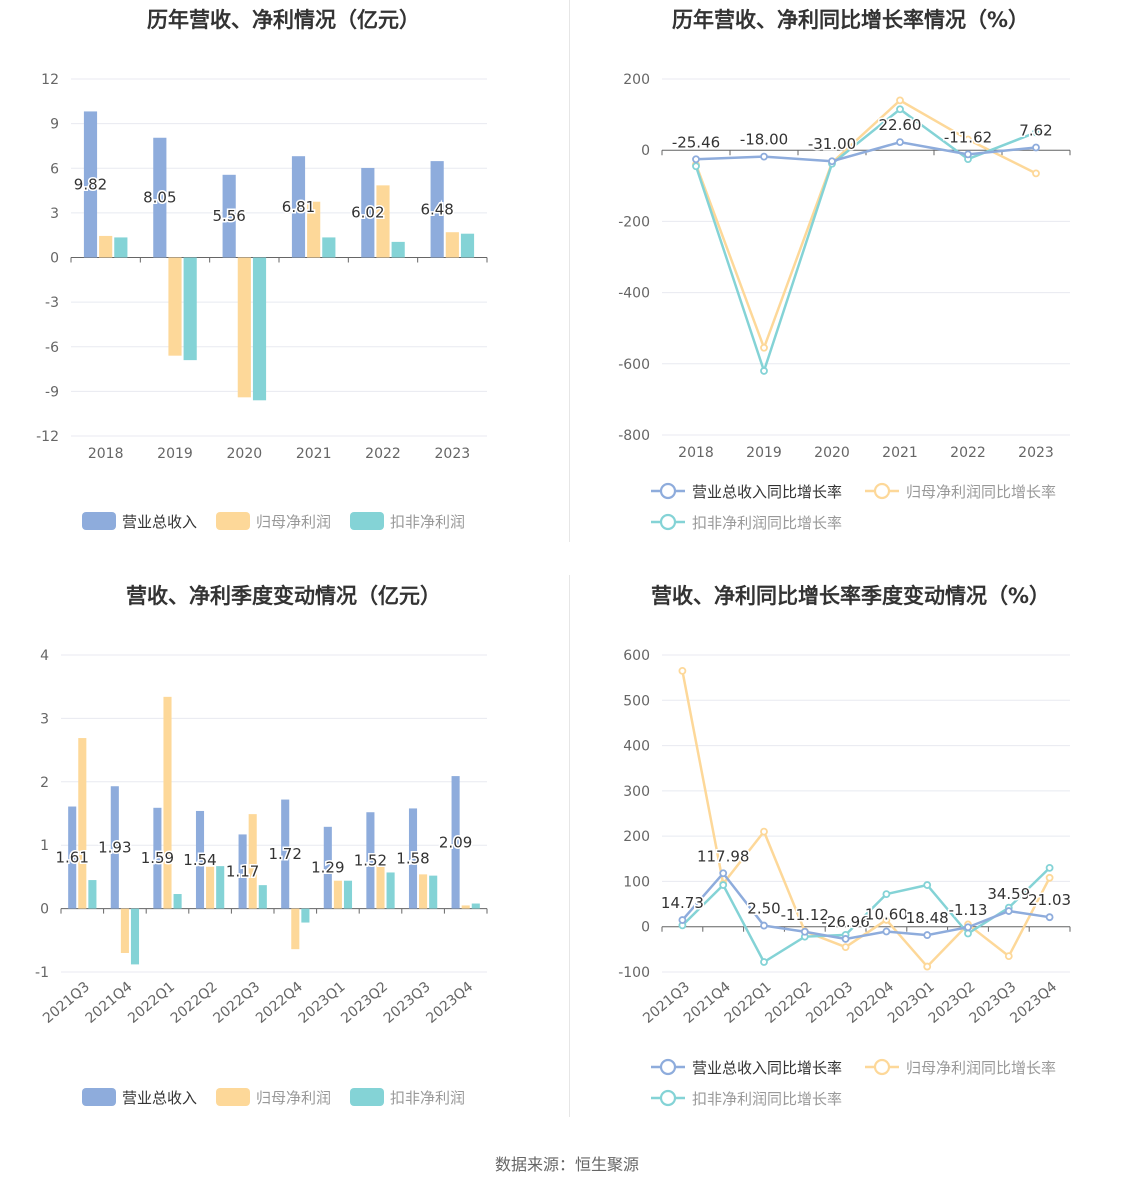 Image resolution: width=1134 pixels, height=1188 pixels. I want to click on data-label: 1.59, so click(157, 858).